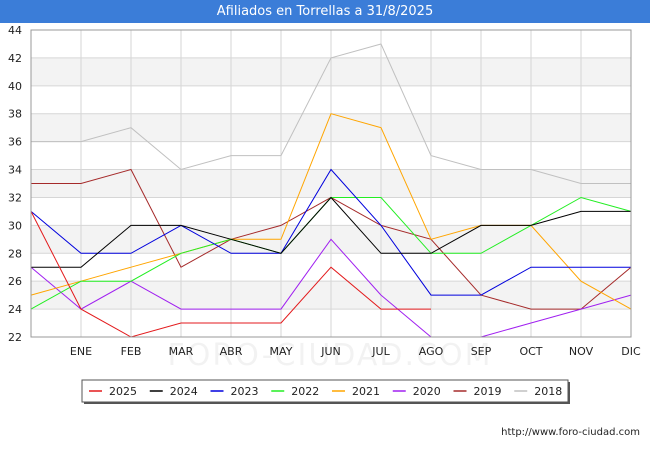  I want to click on watermark: FORO-CIUDAD.COM, so click(330, 355).